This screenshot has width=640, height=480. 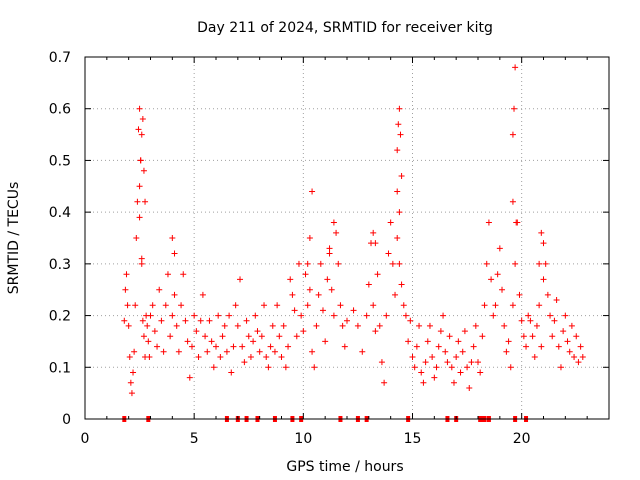 I want to click on y-tick-labels: 0 0.1 0.2 0.3 0.4 0.5 0.6 0.7, so click(x=60, y=239).